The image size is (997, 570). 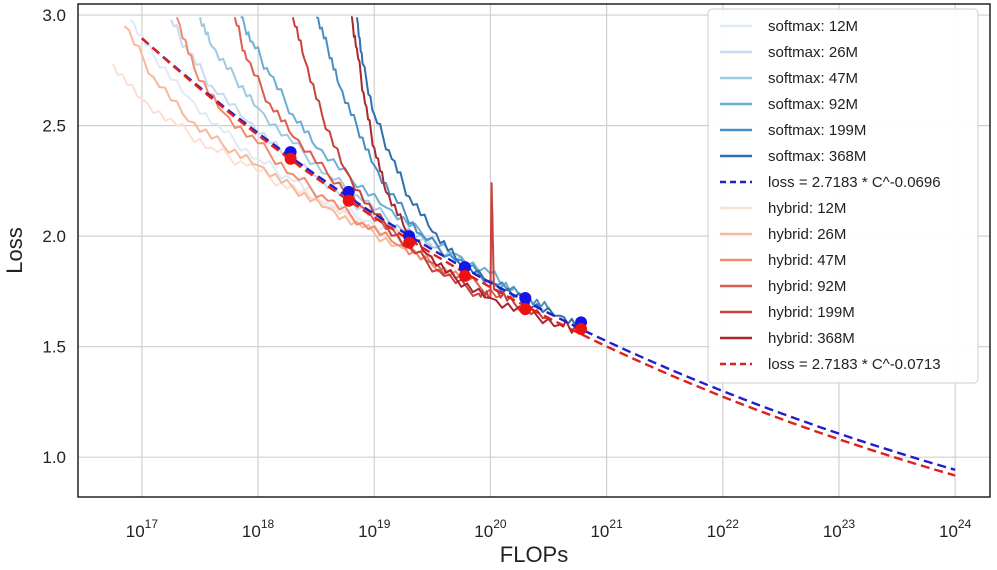 What do you see at coordinates (811, 312) in the screenshot?
I see `legend-label: hybrid: 199M` at bounding box center [811, 312].